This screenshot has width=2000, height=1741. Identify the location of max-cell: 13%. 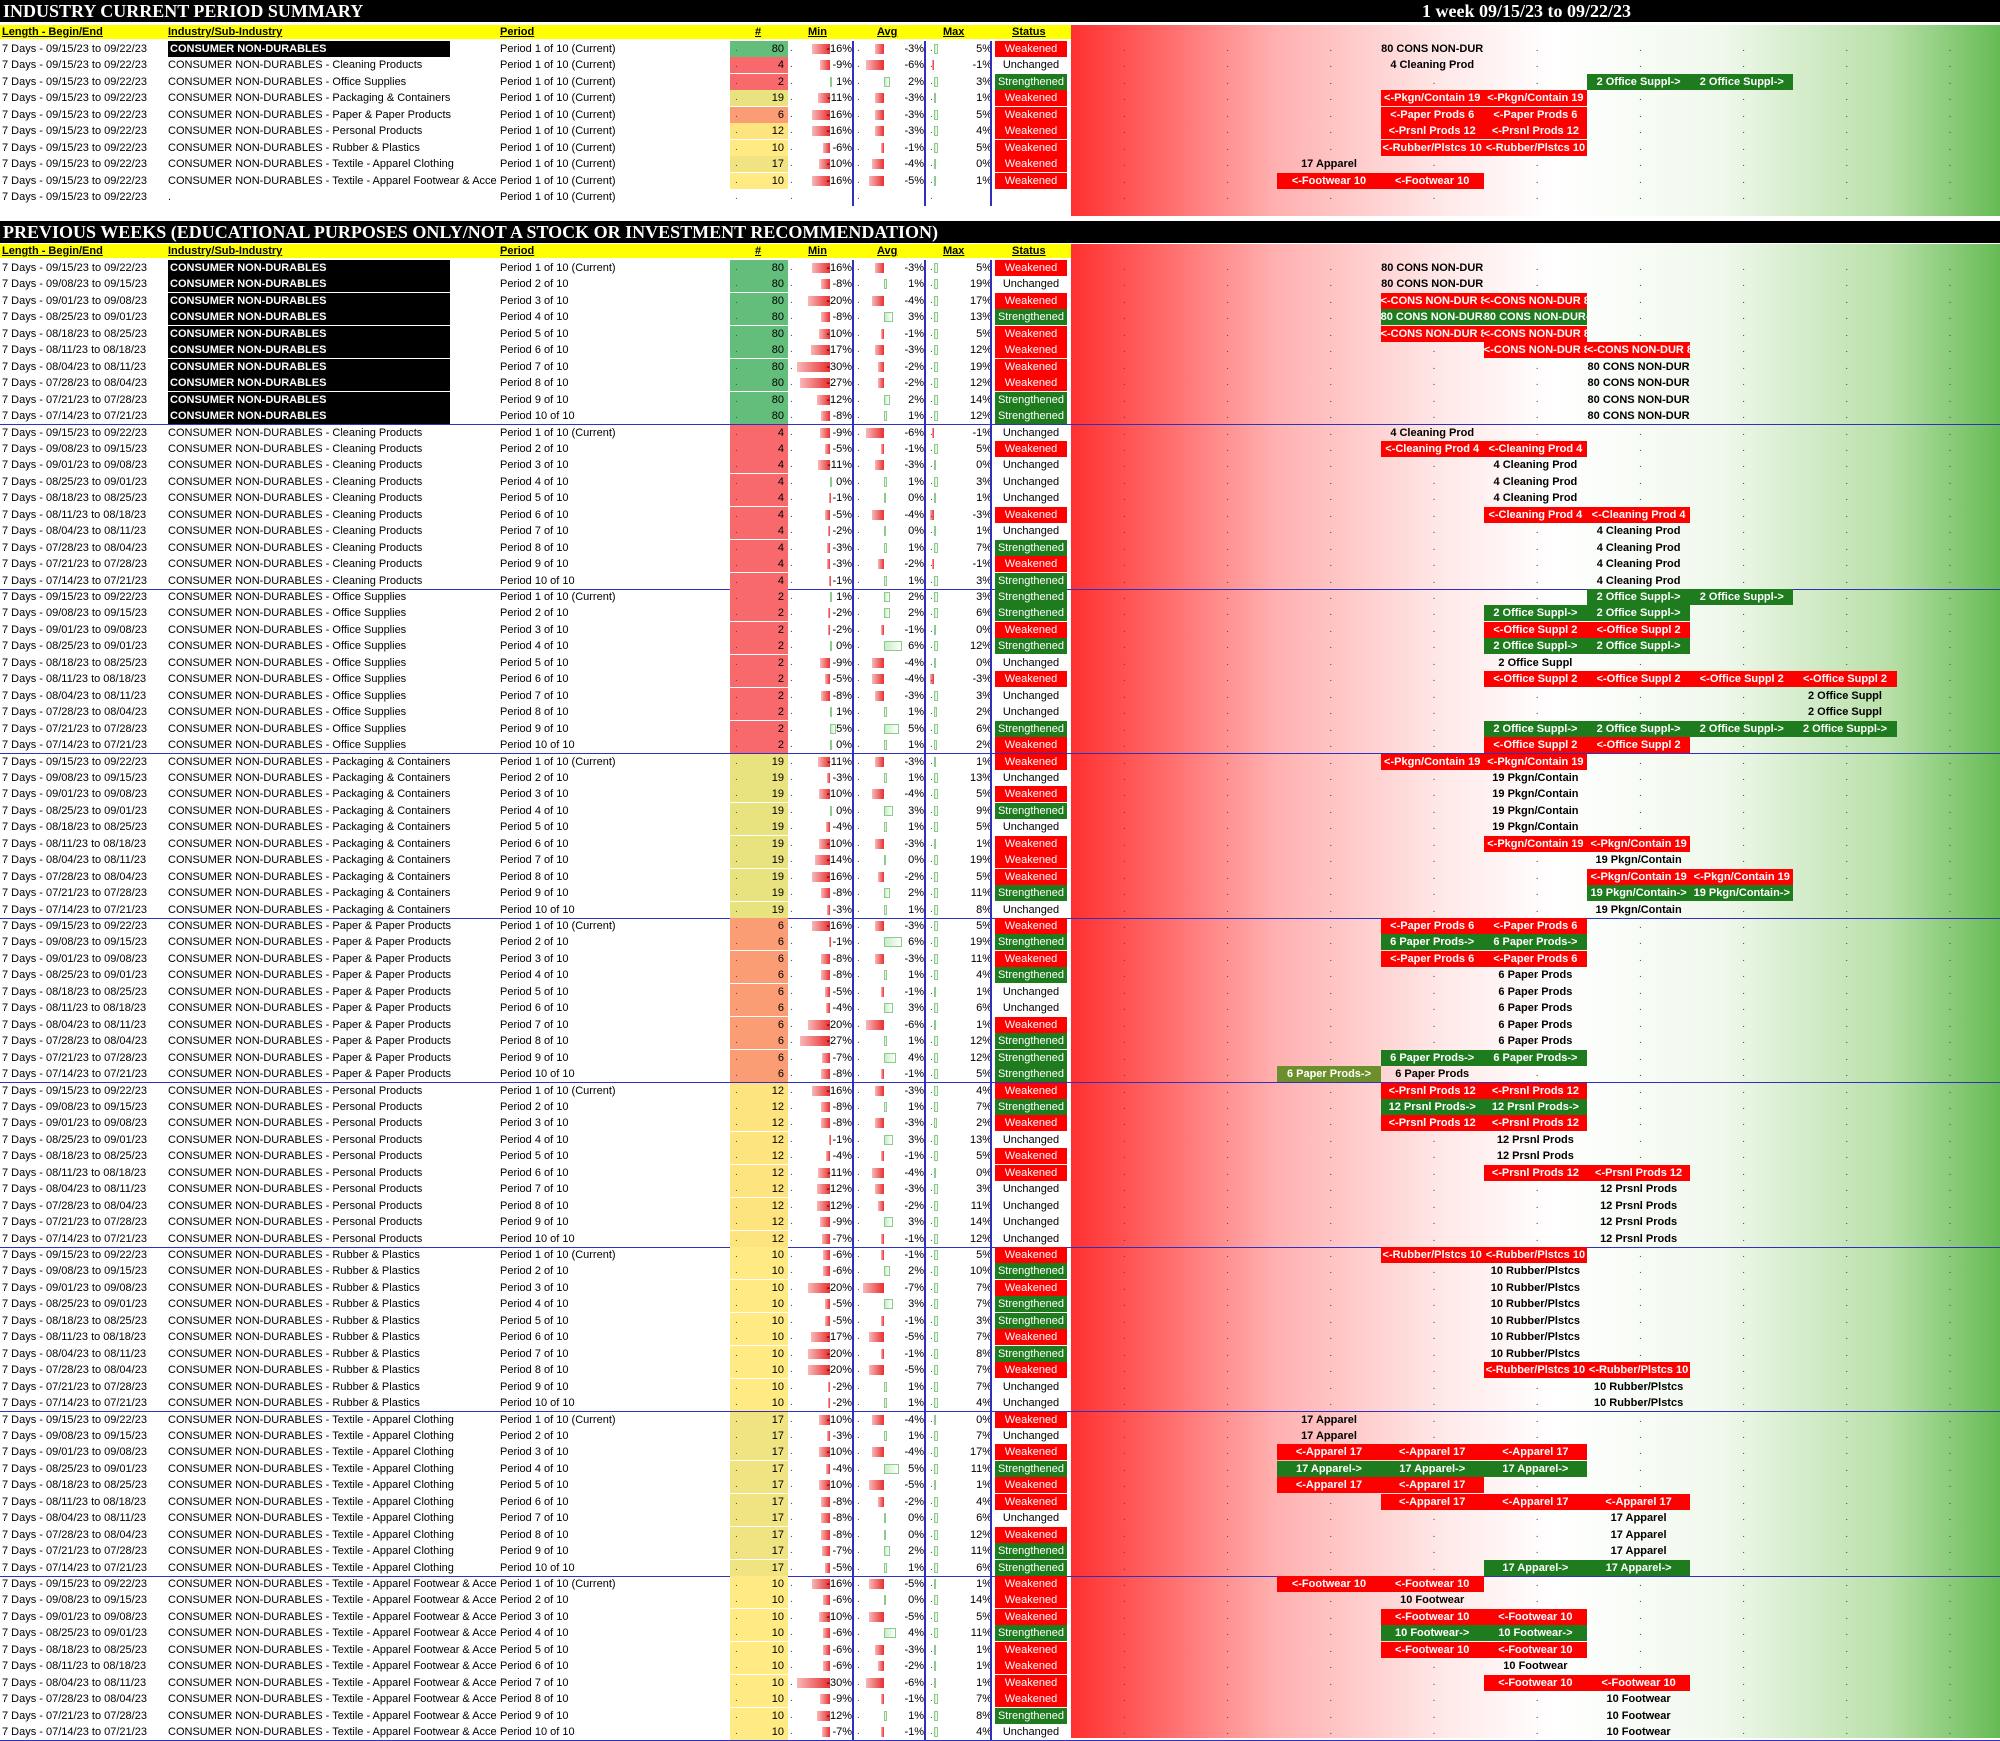
(961, 778).